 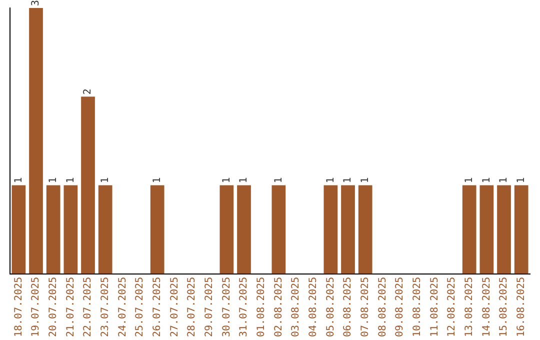 I want to click on x-tick-label: 09.08.2025, so click(x=400, y=307).